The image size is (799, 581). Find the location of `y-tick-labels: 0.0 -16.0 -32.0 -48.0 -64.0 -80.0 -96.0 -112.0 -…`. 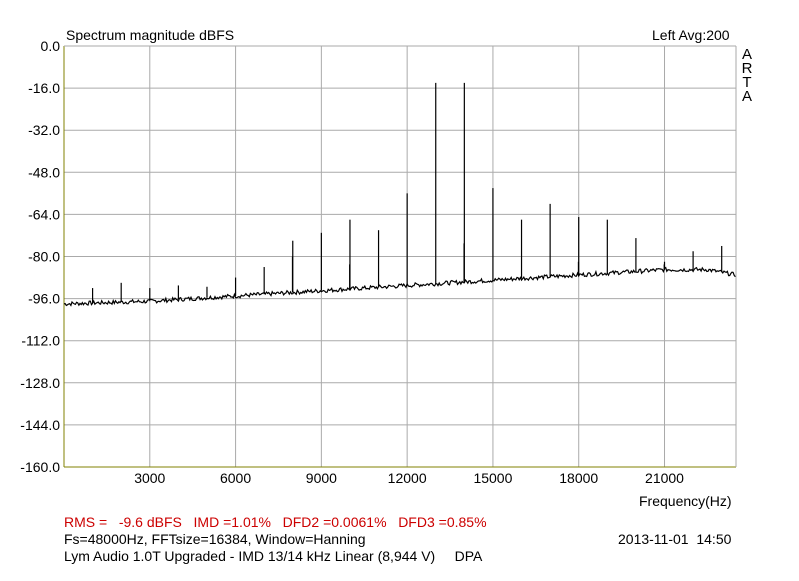

y-tick-labels: 0.0 -16.0 -32.0 -48.0 -64.0 -80.0 -96.0 -112.0 -… is located at coordinates (40, 256).